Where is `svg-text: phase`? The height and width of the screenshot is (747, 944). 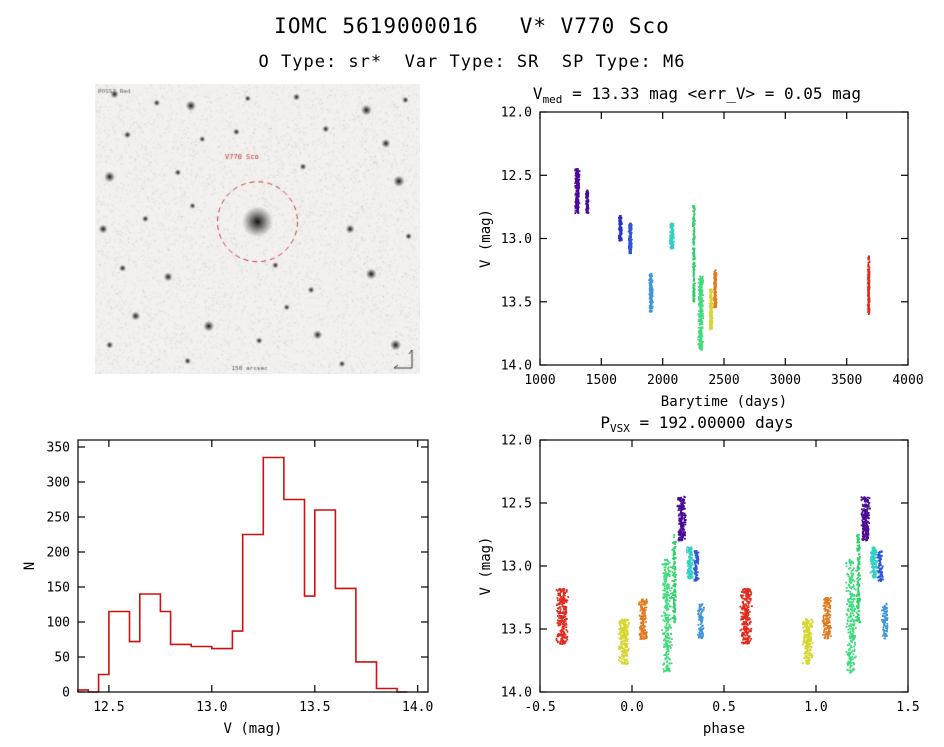 svg-text: phase is located at coordinates (724, 729).